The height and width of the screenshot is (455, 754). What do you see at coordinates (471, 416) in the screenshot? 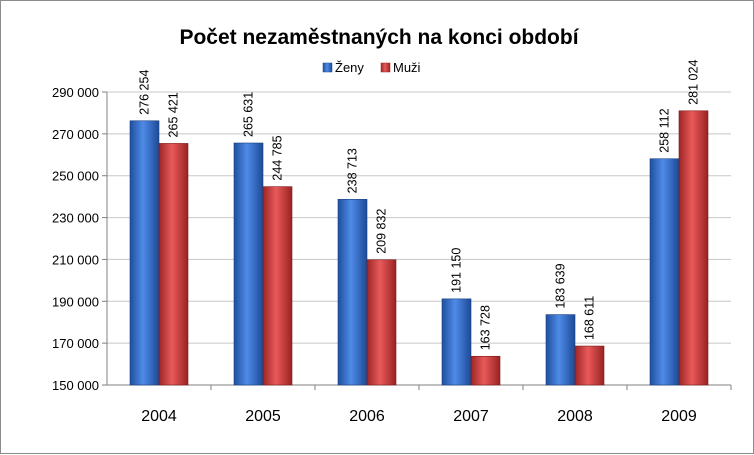
I see `x-category-label: 2007` at bounding box center [471, 416].